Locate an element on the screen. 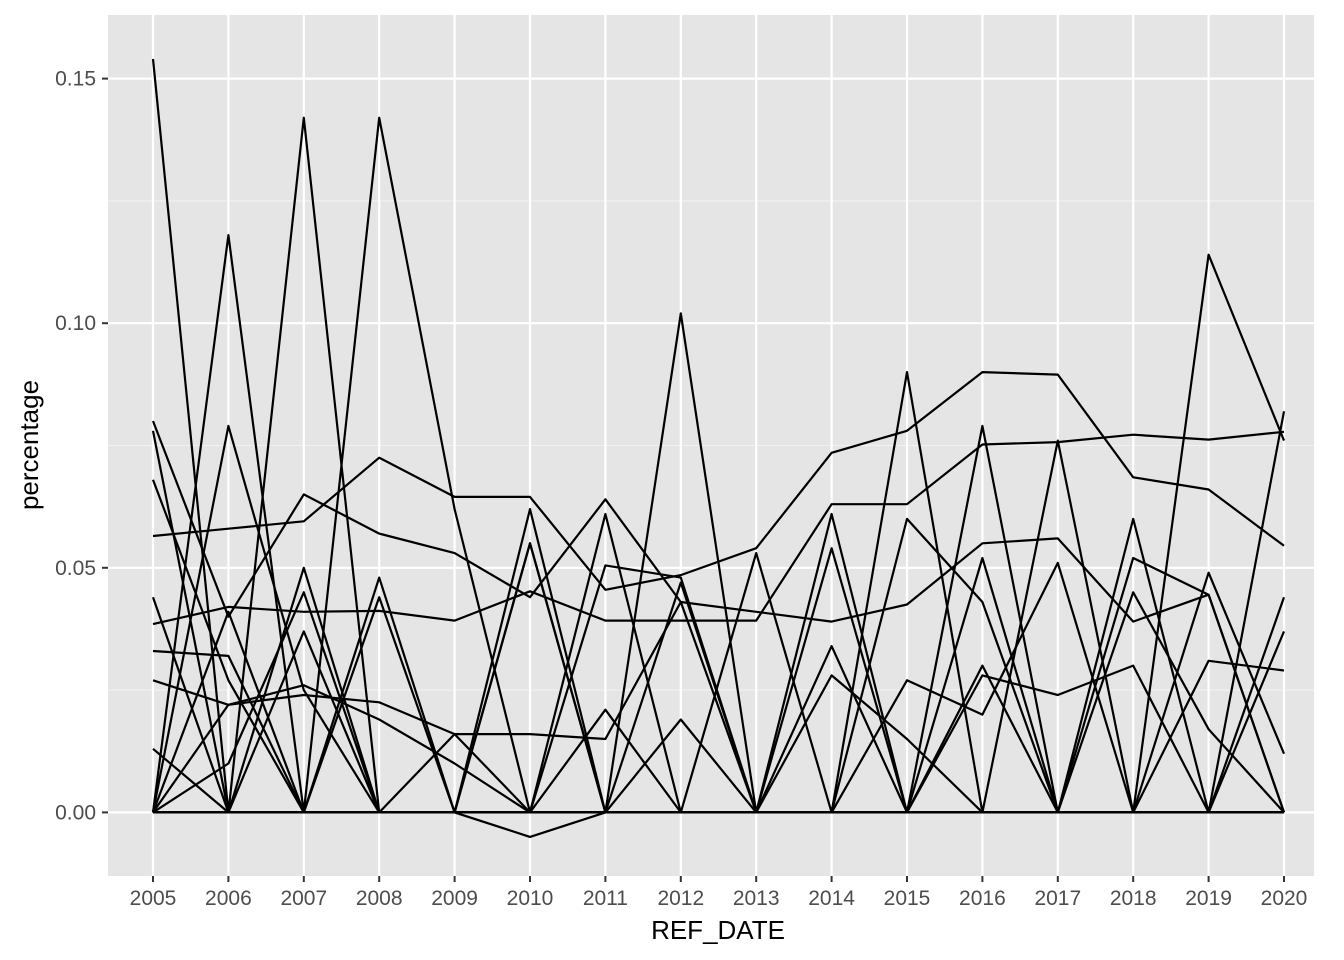 The height and width of the screenshot is (960, 1344). x-tick-label: 2016 is located at coordinates (982, 898).